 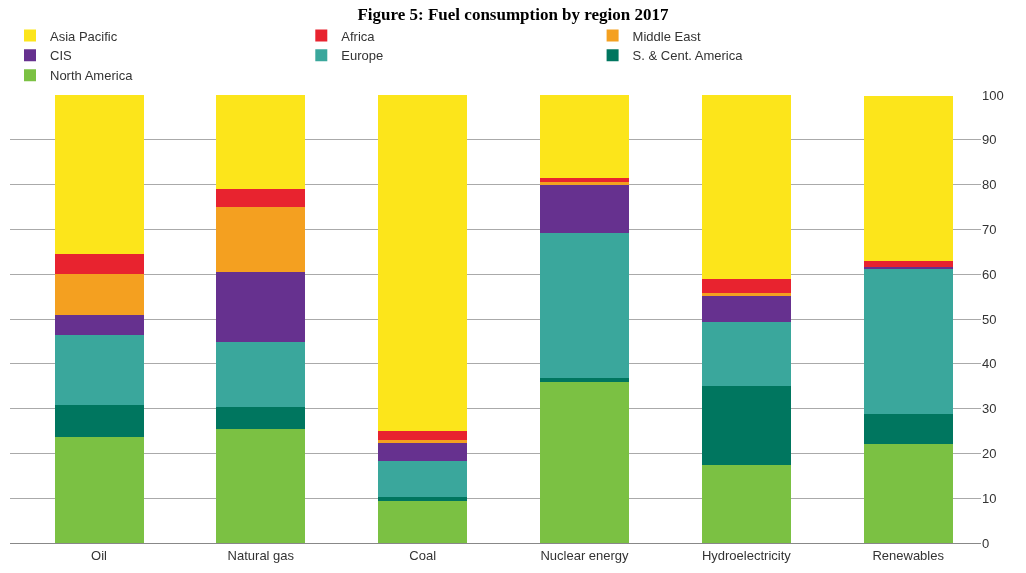 What do you see at coordinates (989, 274) in the screenshot?
I see `y-tick-label: 60` at bounding box center [989, 274].